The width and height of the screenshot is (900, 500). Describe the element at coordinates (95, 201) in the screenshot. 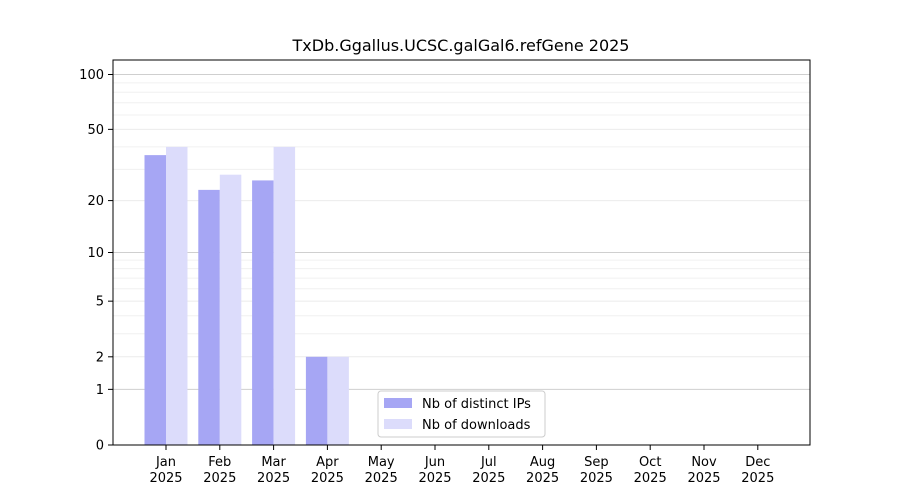

I see `y-tick-label: 20` at that location.